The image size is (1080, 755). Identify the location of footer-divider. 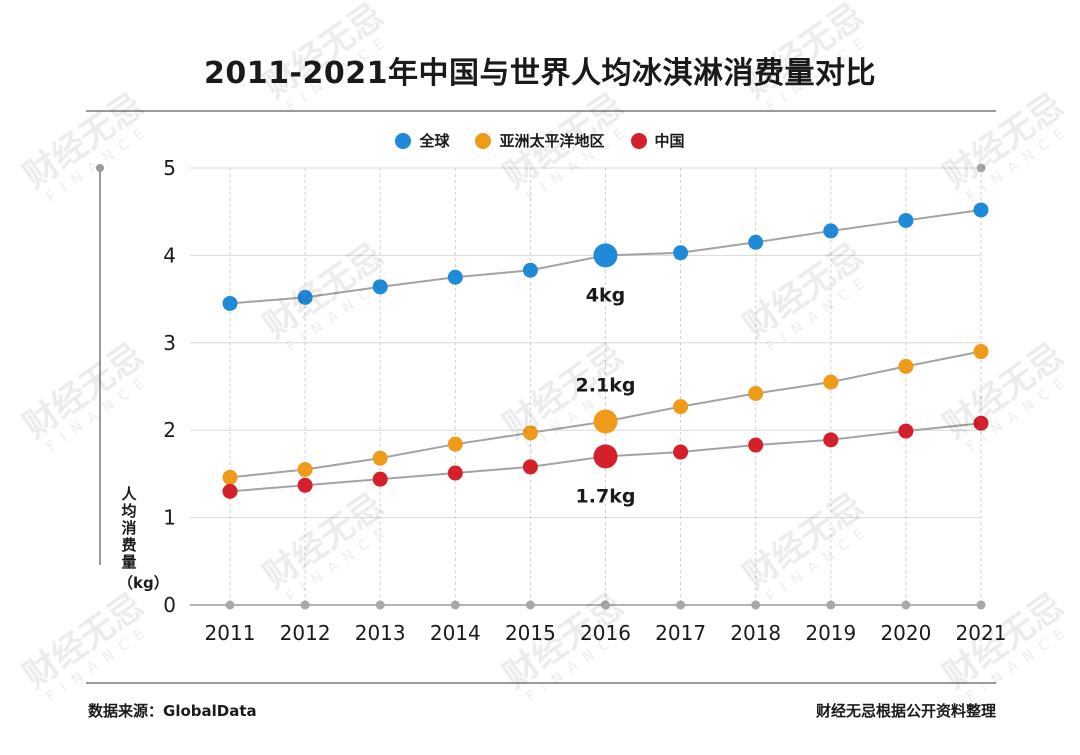
(541, 683).